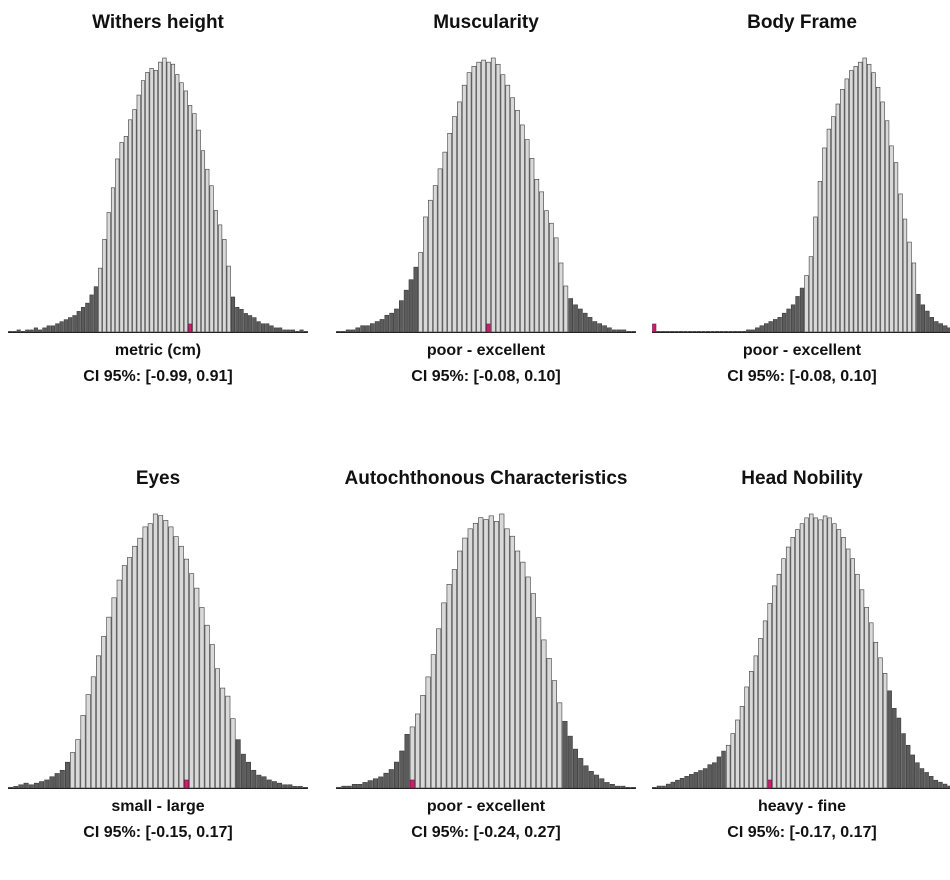  What do you see at coordinates (801, 651) in the screenshot?
I see `histogram-svg` at bounding box center [801, 651].